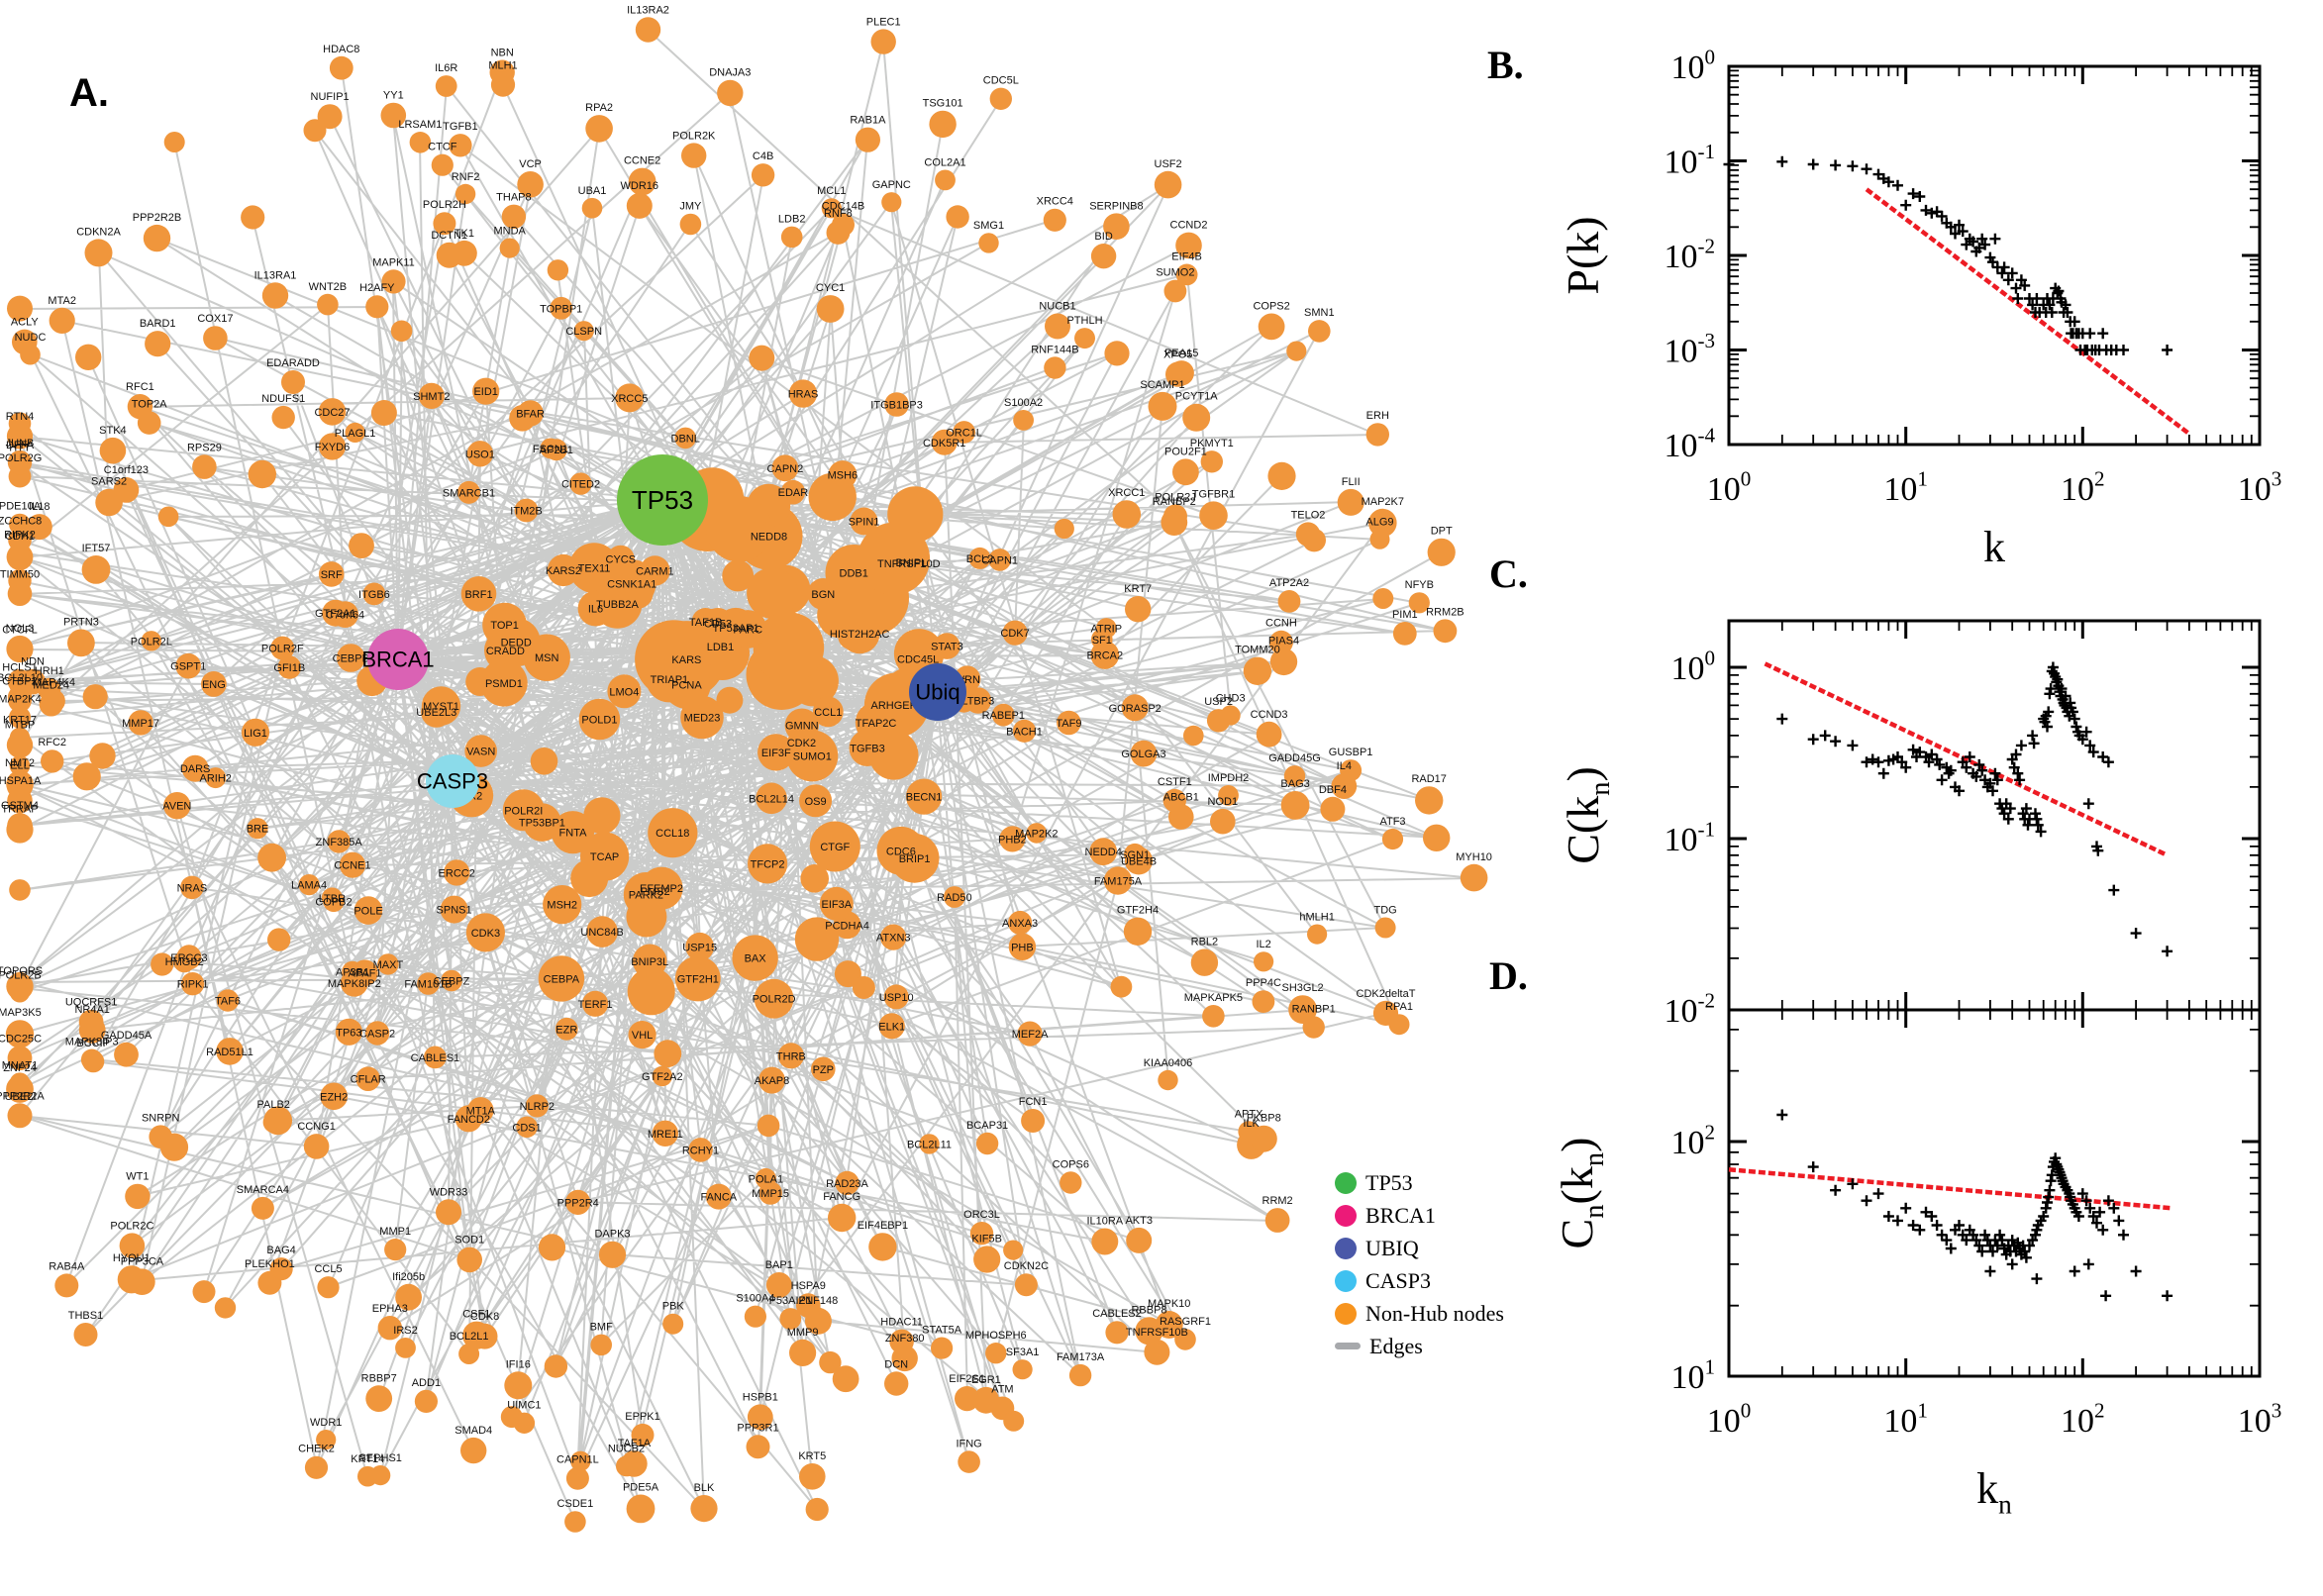  What do you see at coordinates (595, 1005) in the screenshot?
I see `node-label: TERF1` at bounding box center [595, 1005].